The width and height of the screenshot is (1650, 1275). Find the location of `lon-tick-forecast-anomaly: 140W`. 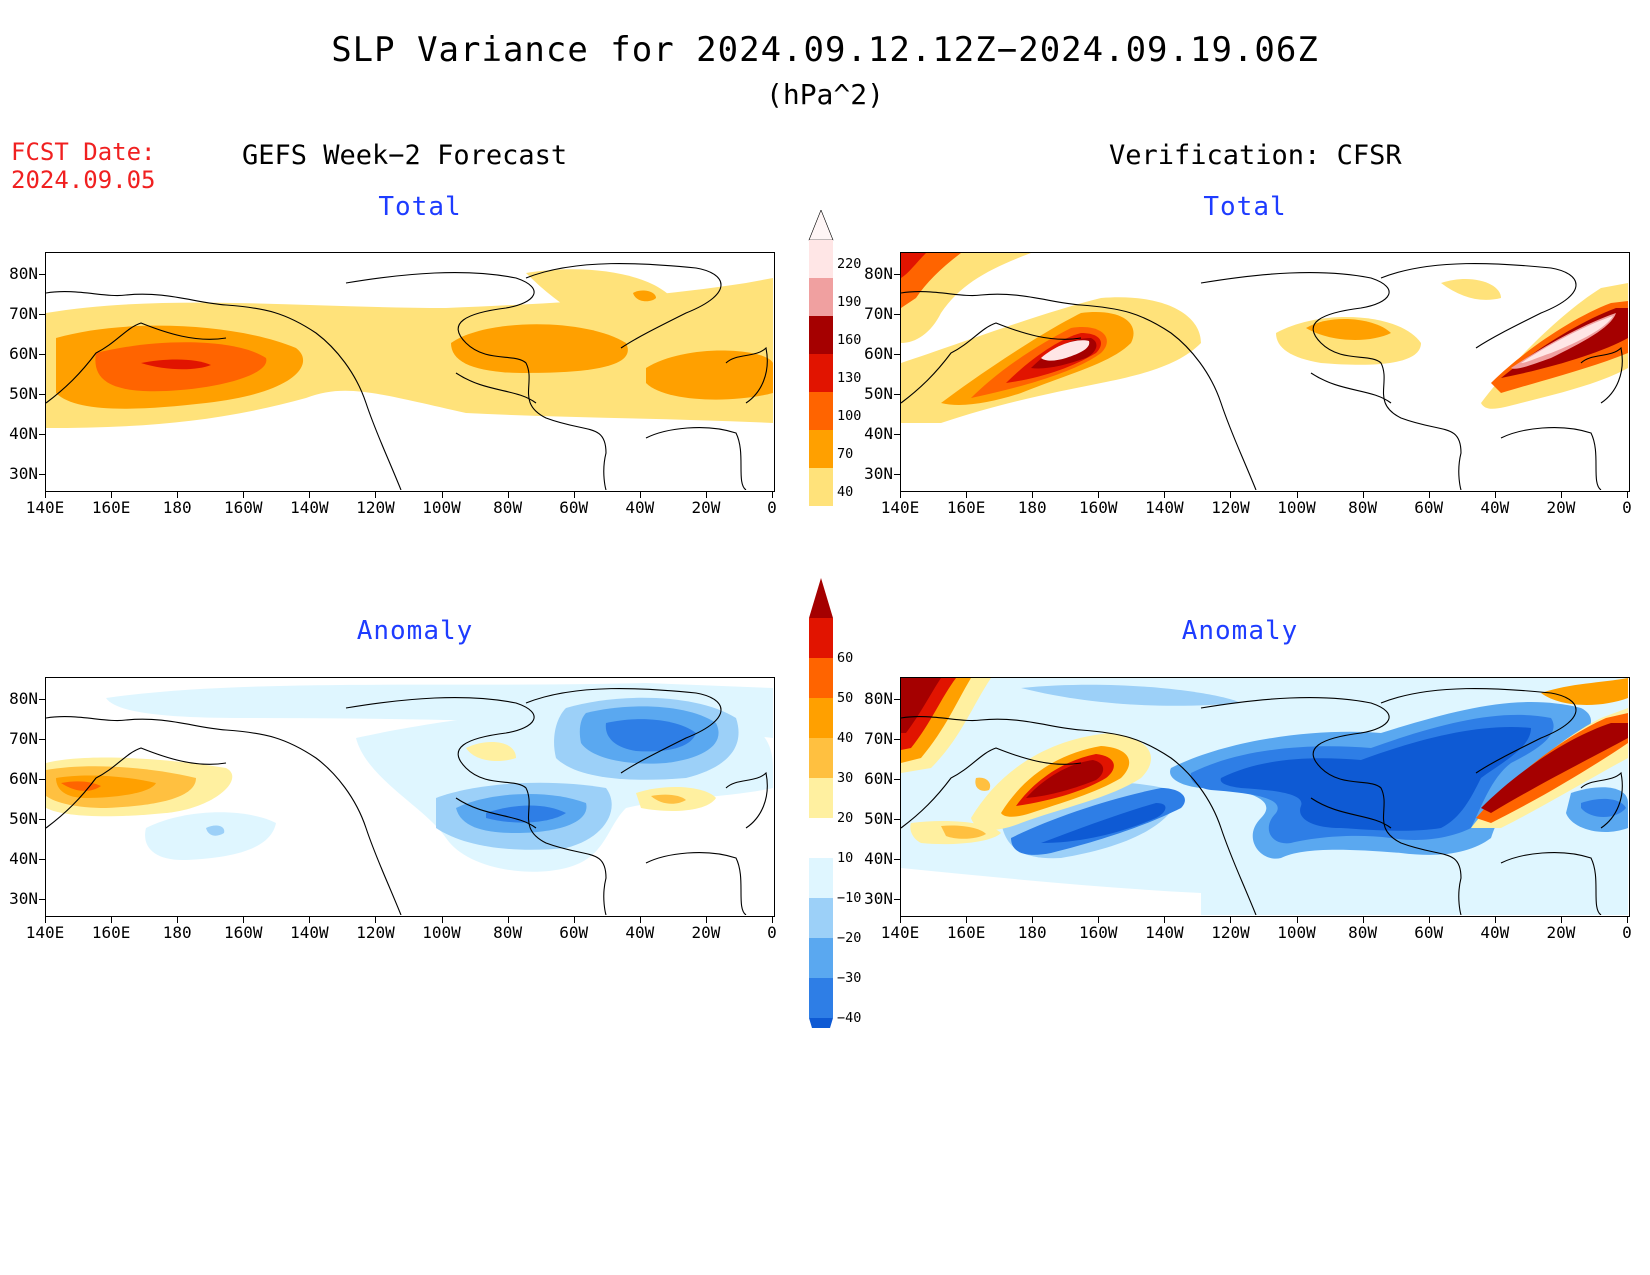

lon-tick-forecast-anomaly: 140W is located at coordinates (309, 932).